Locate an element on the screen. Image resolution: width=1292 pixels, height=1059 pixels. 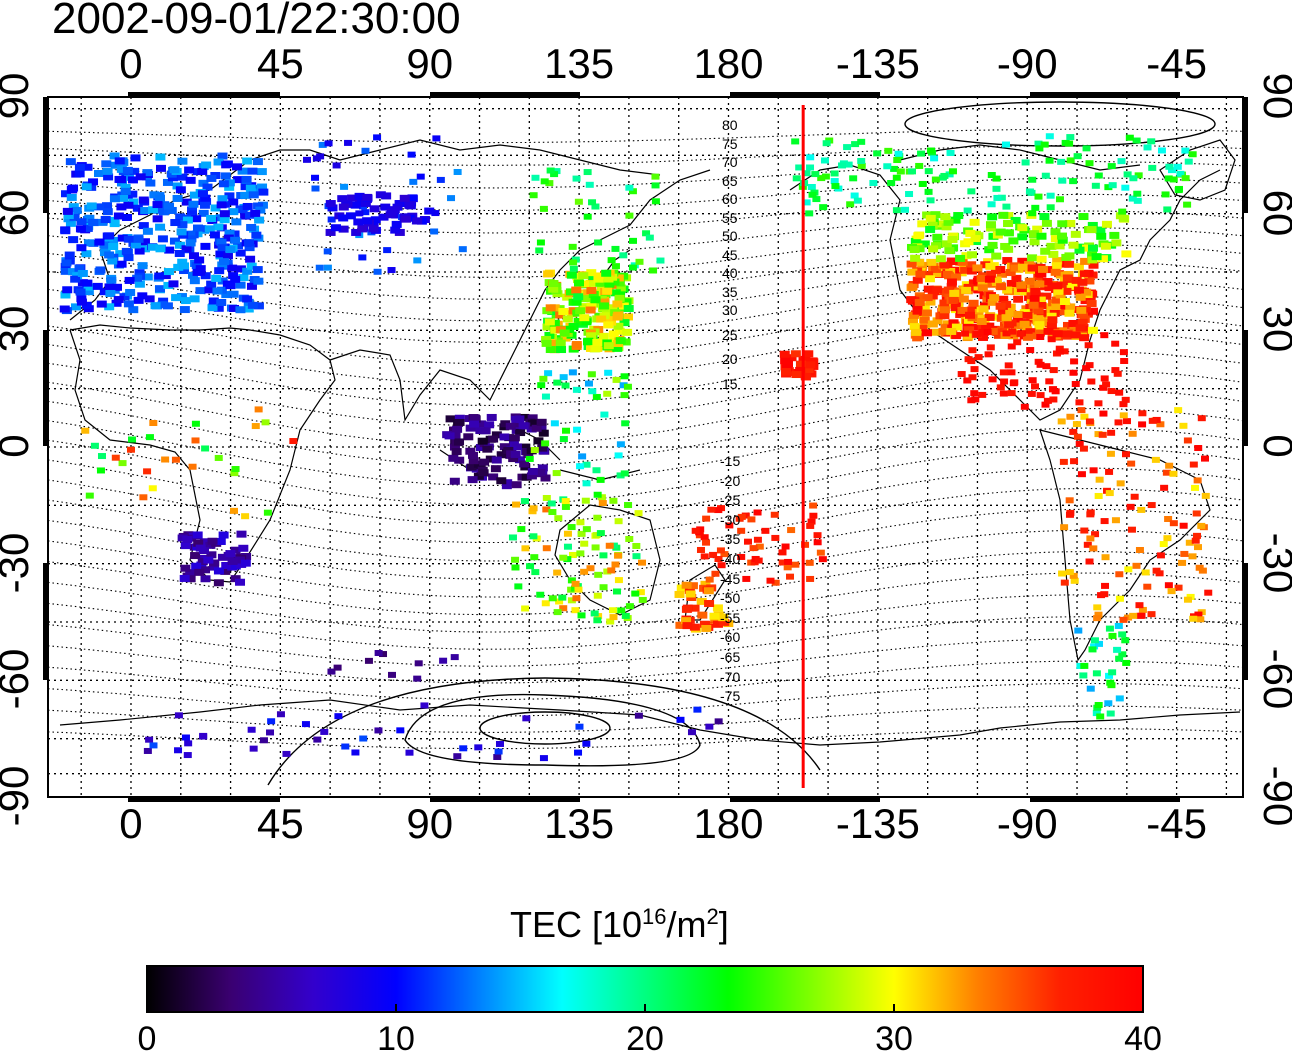
lon-tick-label-top: -90 is located at coordinates (1027, 63).